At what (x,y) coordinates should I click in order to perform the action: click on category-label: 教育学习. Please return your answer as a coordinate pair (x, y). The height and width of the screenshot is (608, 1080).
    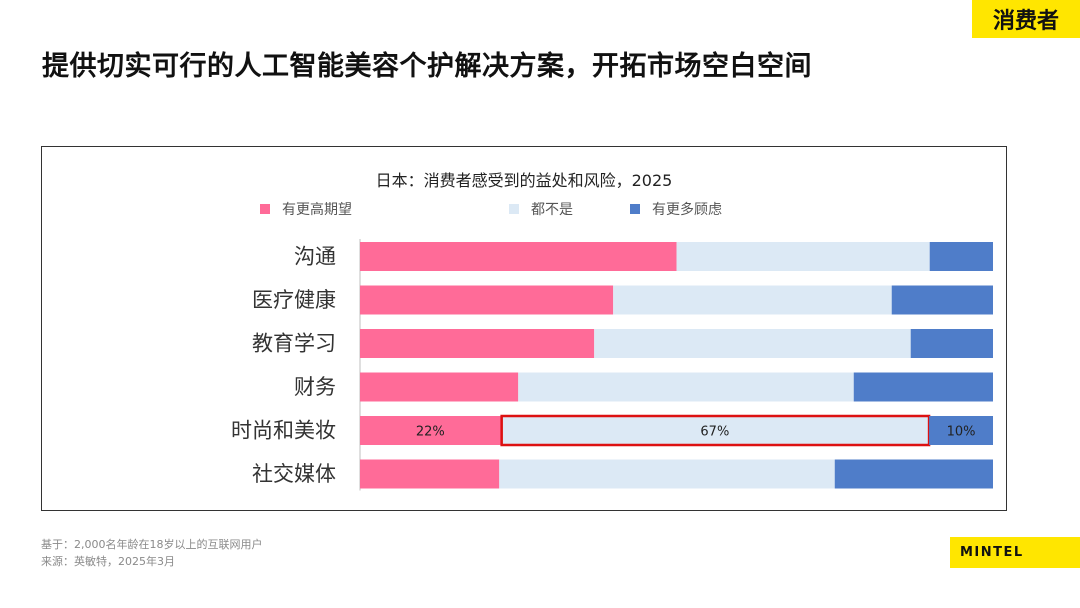
    Looking at the image, I should click on (294, 344).